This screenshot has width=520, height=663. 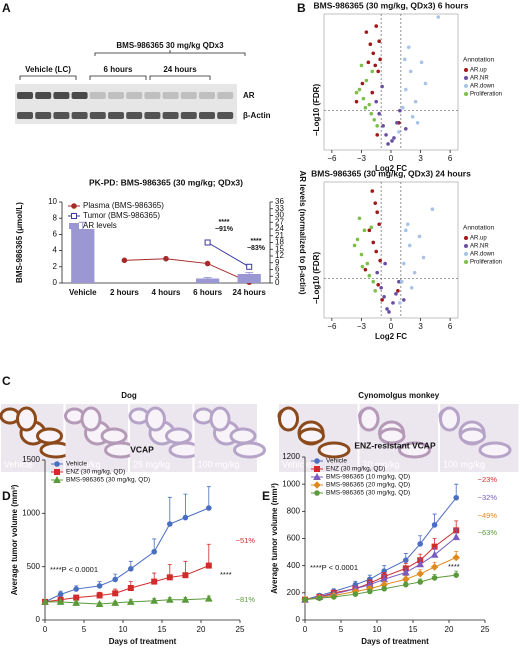 What do you see at coordinates (305, 629) in the screenshot?
I see `x-tick-label: 0` at bounding box center [305, 629].